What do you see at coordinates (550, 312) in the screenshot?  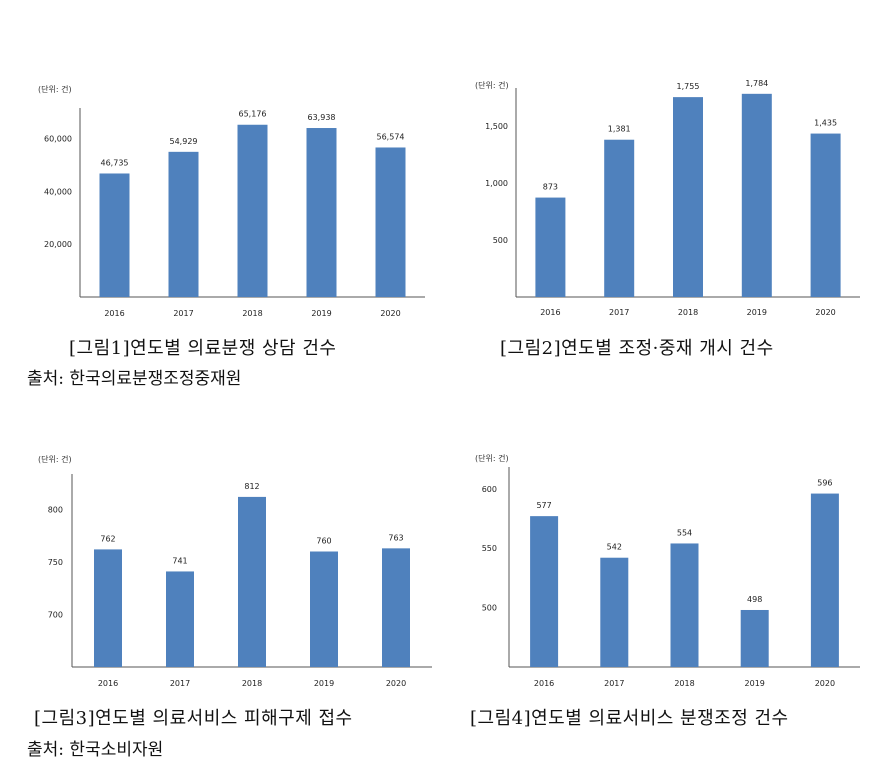 I see `chart2-category-label: 2016` at bounding box center [550, 312].